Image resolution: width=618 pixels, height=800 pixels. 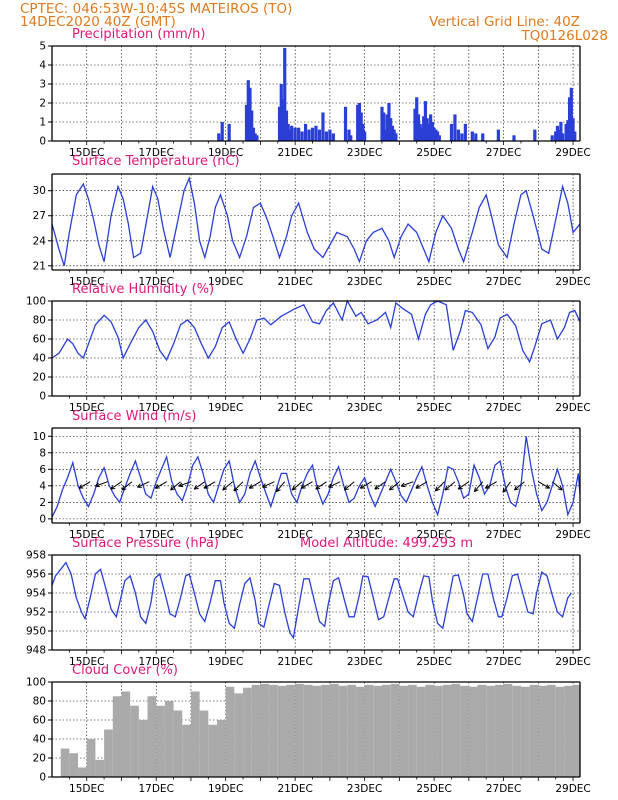 I want to click on ytick-label: 6, so click(x=42, y=470).